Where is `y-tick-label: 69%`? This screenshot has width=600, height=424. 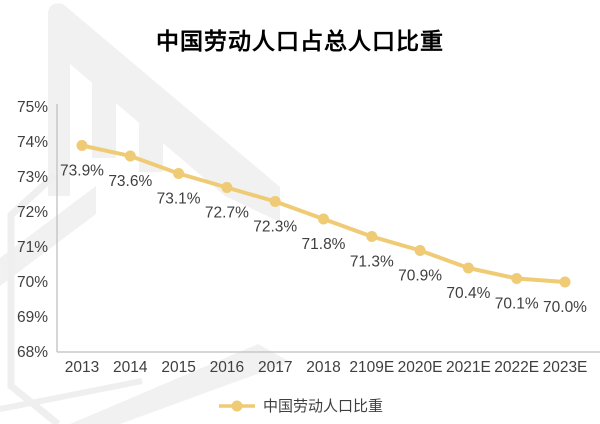
y-tick-label: 69% is located at coordinates (32, 317).